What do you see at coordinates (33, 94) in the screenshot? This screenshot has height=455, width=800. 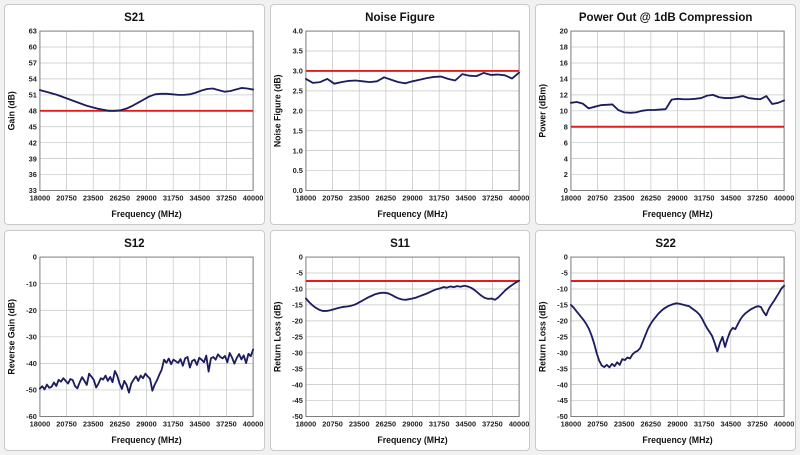 I see `y-tick-label: 51` at bounding box center [33, 94].